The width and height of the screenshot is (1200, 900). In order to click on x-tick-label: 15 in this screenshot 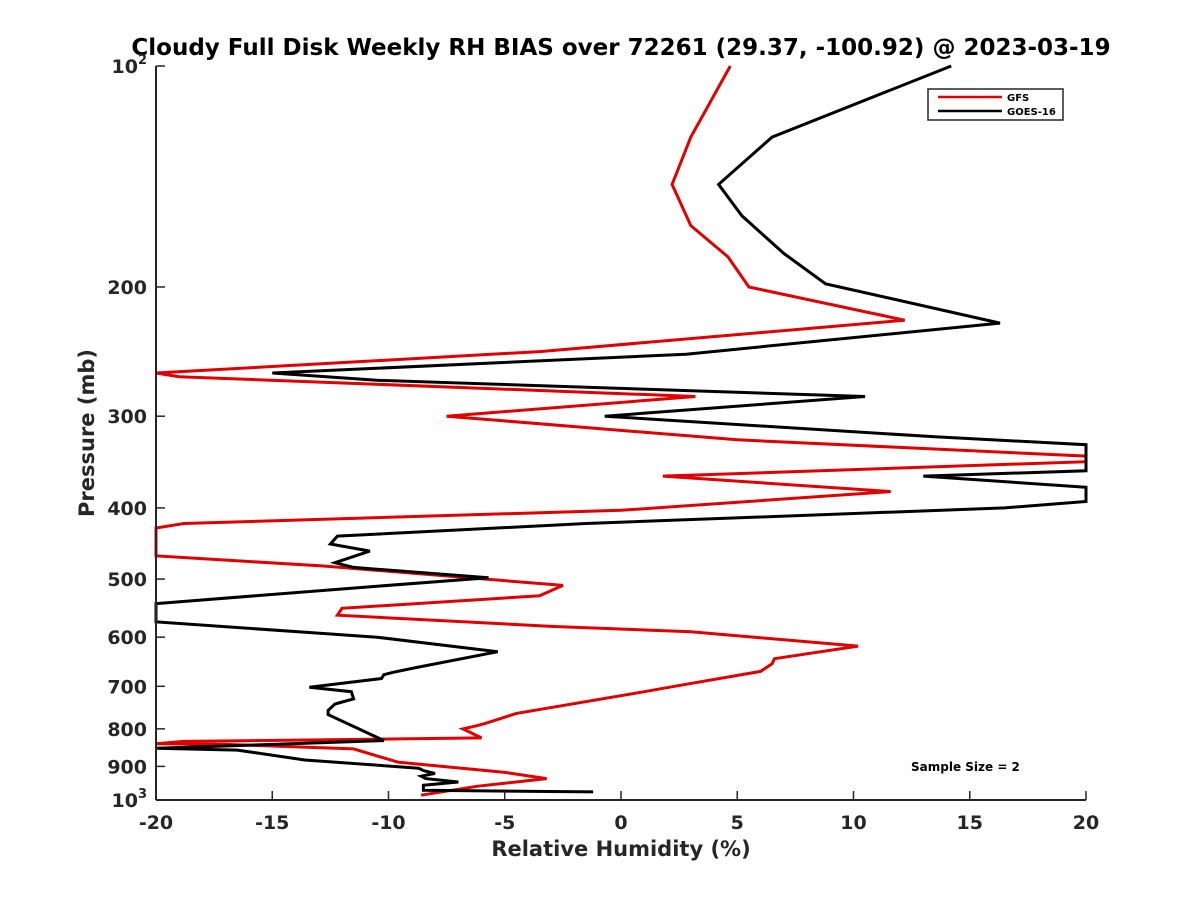, I will do `click(970, 823)`.